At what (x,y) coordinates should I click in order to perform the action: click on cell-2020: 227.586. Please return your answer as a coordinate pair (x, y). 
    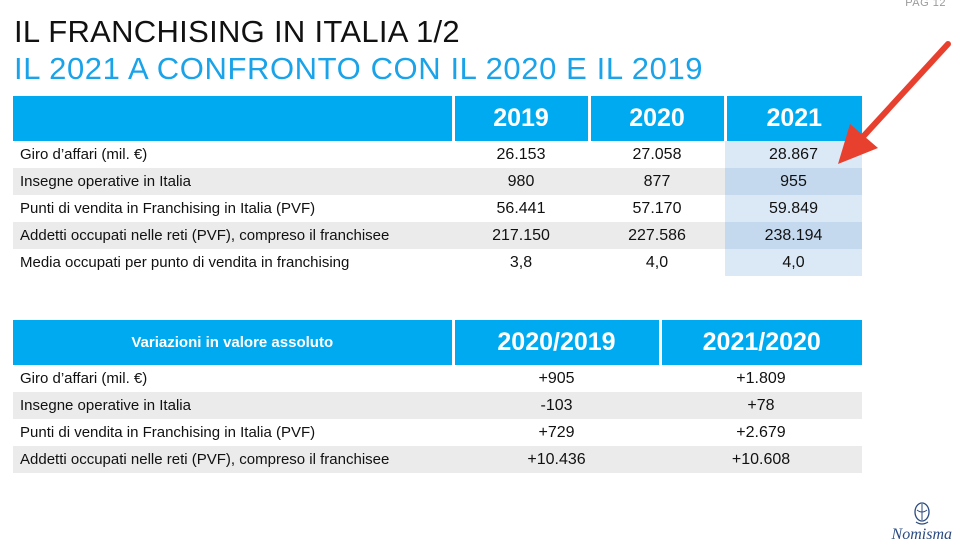
    Looking at the image, I should click on (657, 235).